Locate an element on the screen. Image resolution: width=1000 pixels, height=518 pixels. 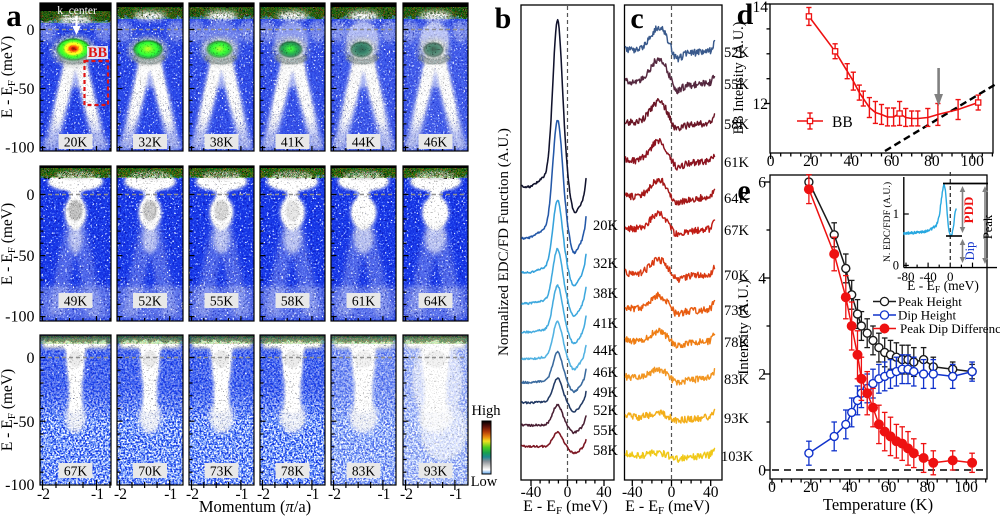
svg-text: Intensity (A.U.) is located at coordinates (744, 326).